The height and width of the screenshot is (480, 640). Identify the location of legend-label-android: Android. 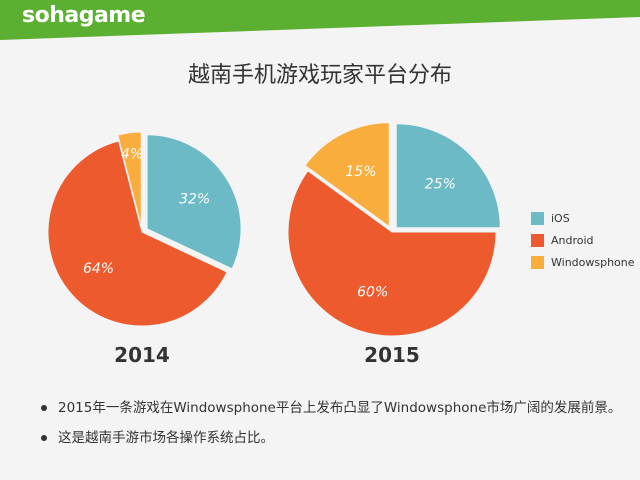
(572, 240).